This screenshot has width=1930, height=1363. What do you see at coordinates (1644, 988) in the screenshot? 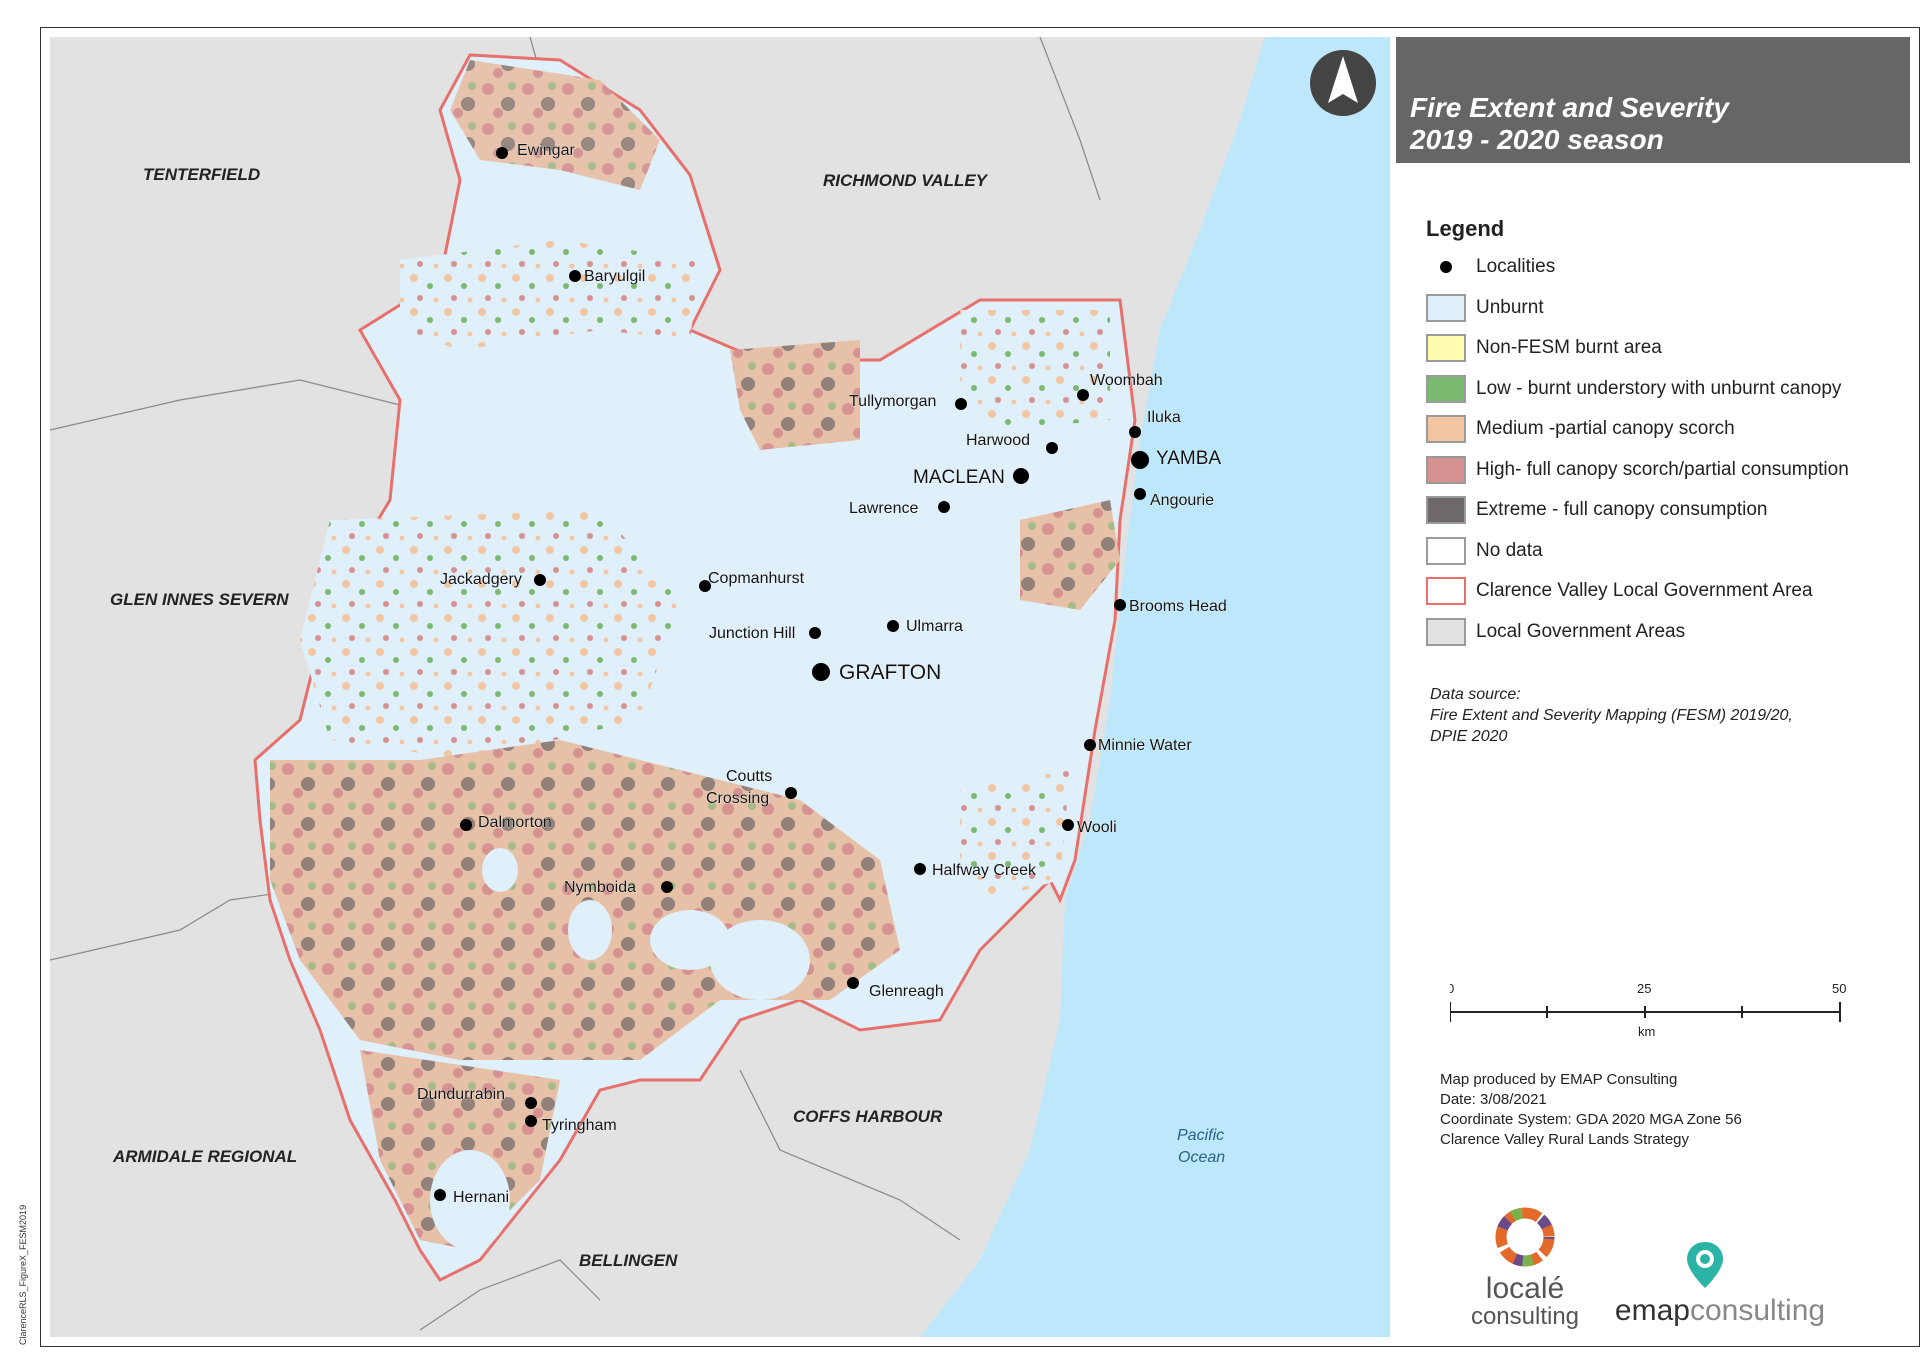
I see `scale-tick-label: 25` at bounding box center [1644, 988].